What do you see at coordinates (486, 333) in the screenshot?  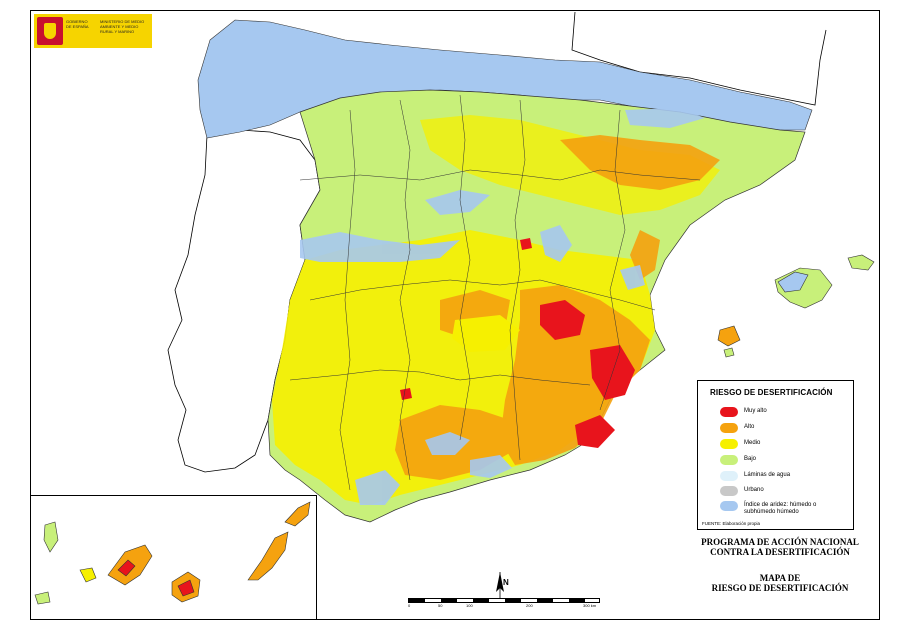 I see `medium-risk-mancha` at bounding box center [486, 333].